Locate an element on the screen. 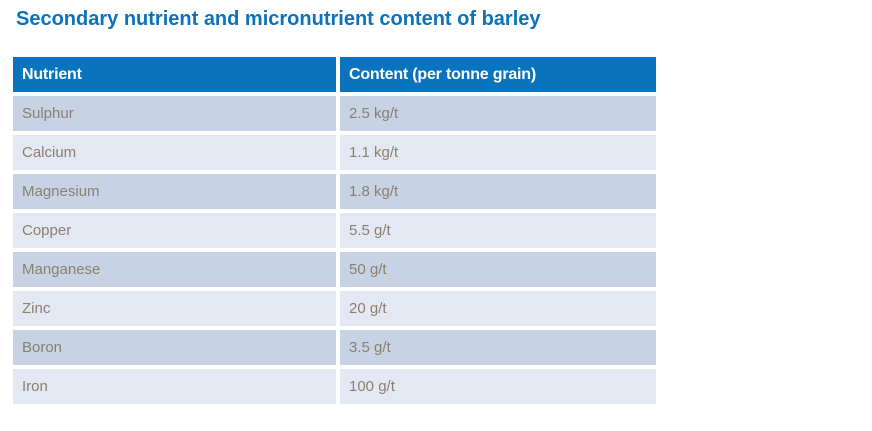 The width and height of the screenshot is (872, 431). content-cell: 5.5 g/t is located at coordinates (498, 230).